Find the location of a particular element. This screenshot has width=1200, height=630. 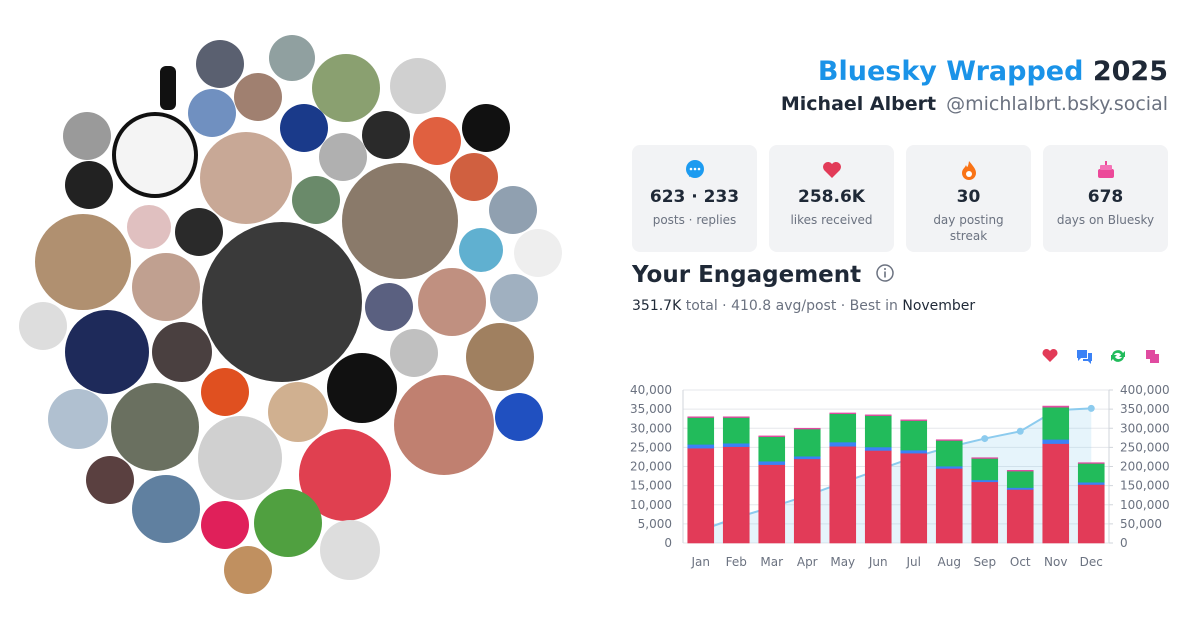

y-tick-label: 10,000 is located at coordinates (651, 505).